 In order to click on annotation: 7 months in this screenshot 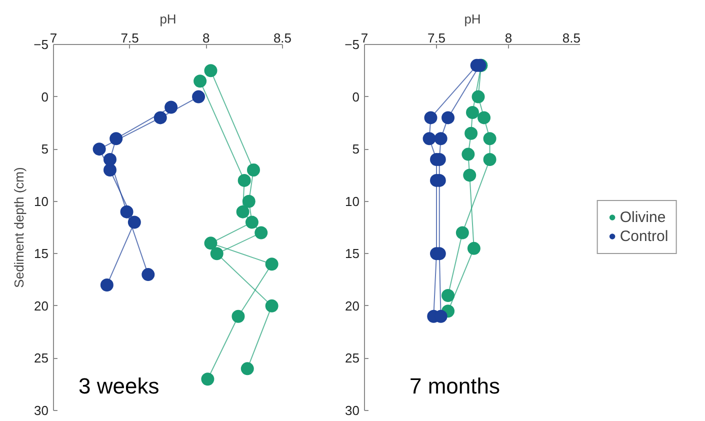, I will do `click(455, 386)`.